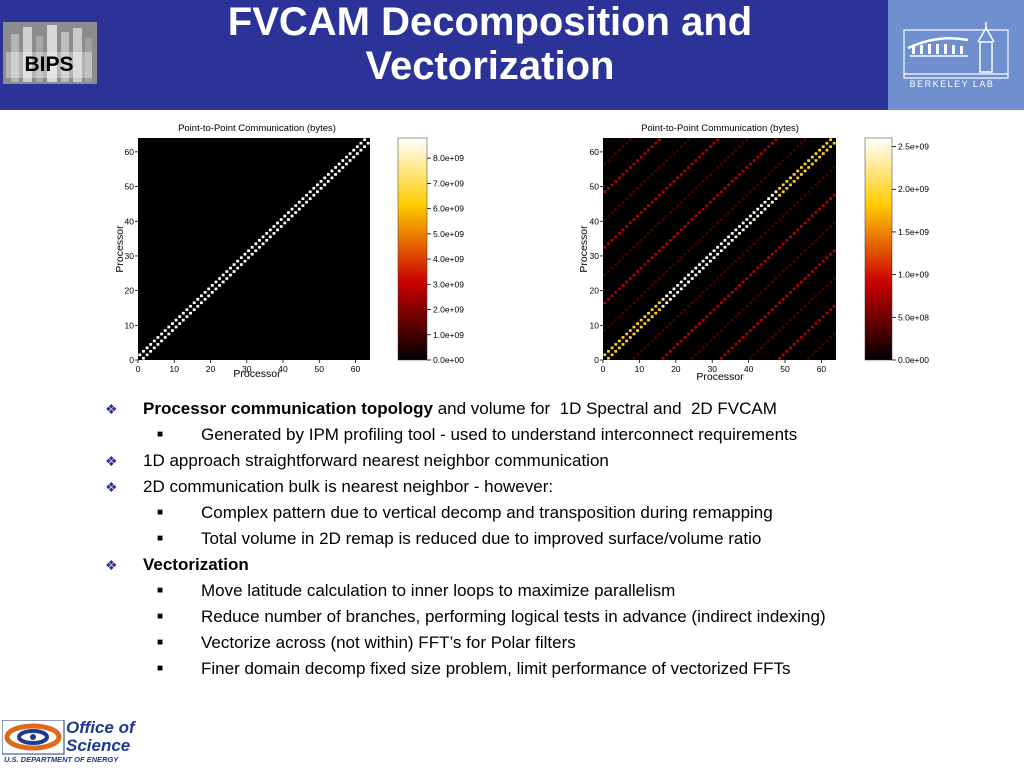 The width and height of the screenshot is (1024, 768). What do you see at coordinates (952, 84) in the screenshot?
I see `berkeley-lab-label: BERKELEY LAB` at bounding box center [952, 84].